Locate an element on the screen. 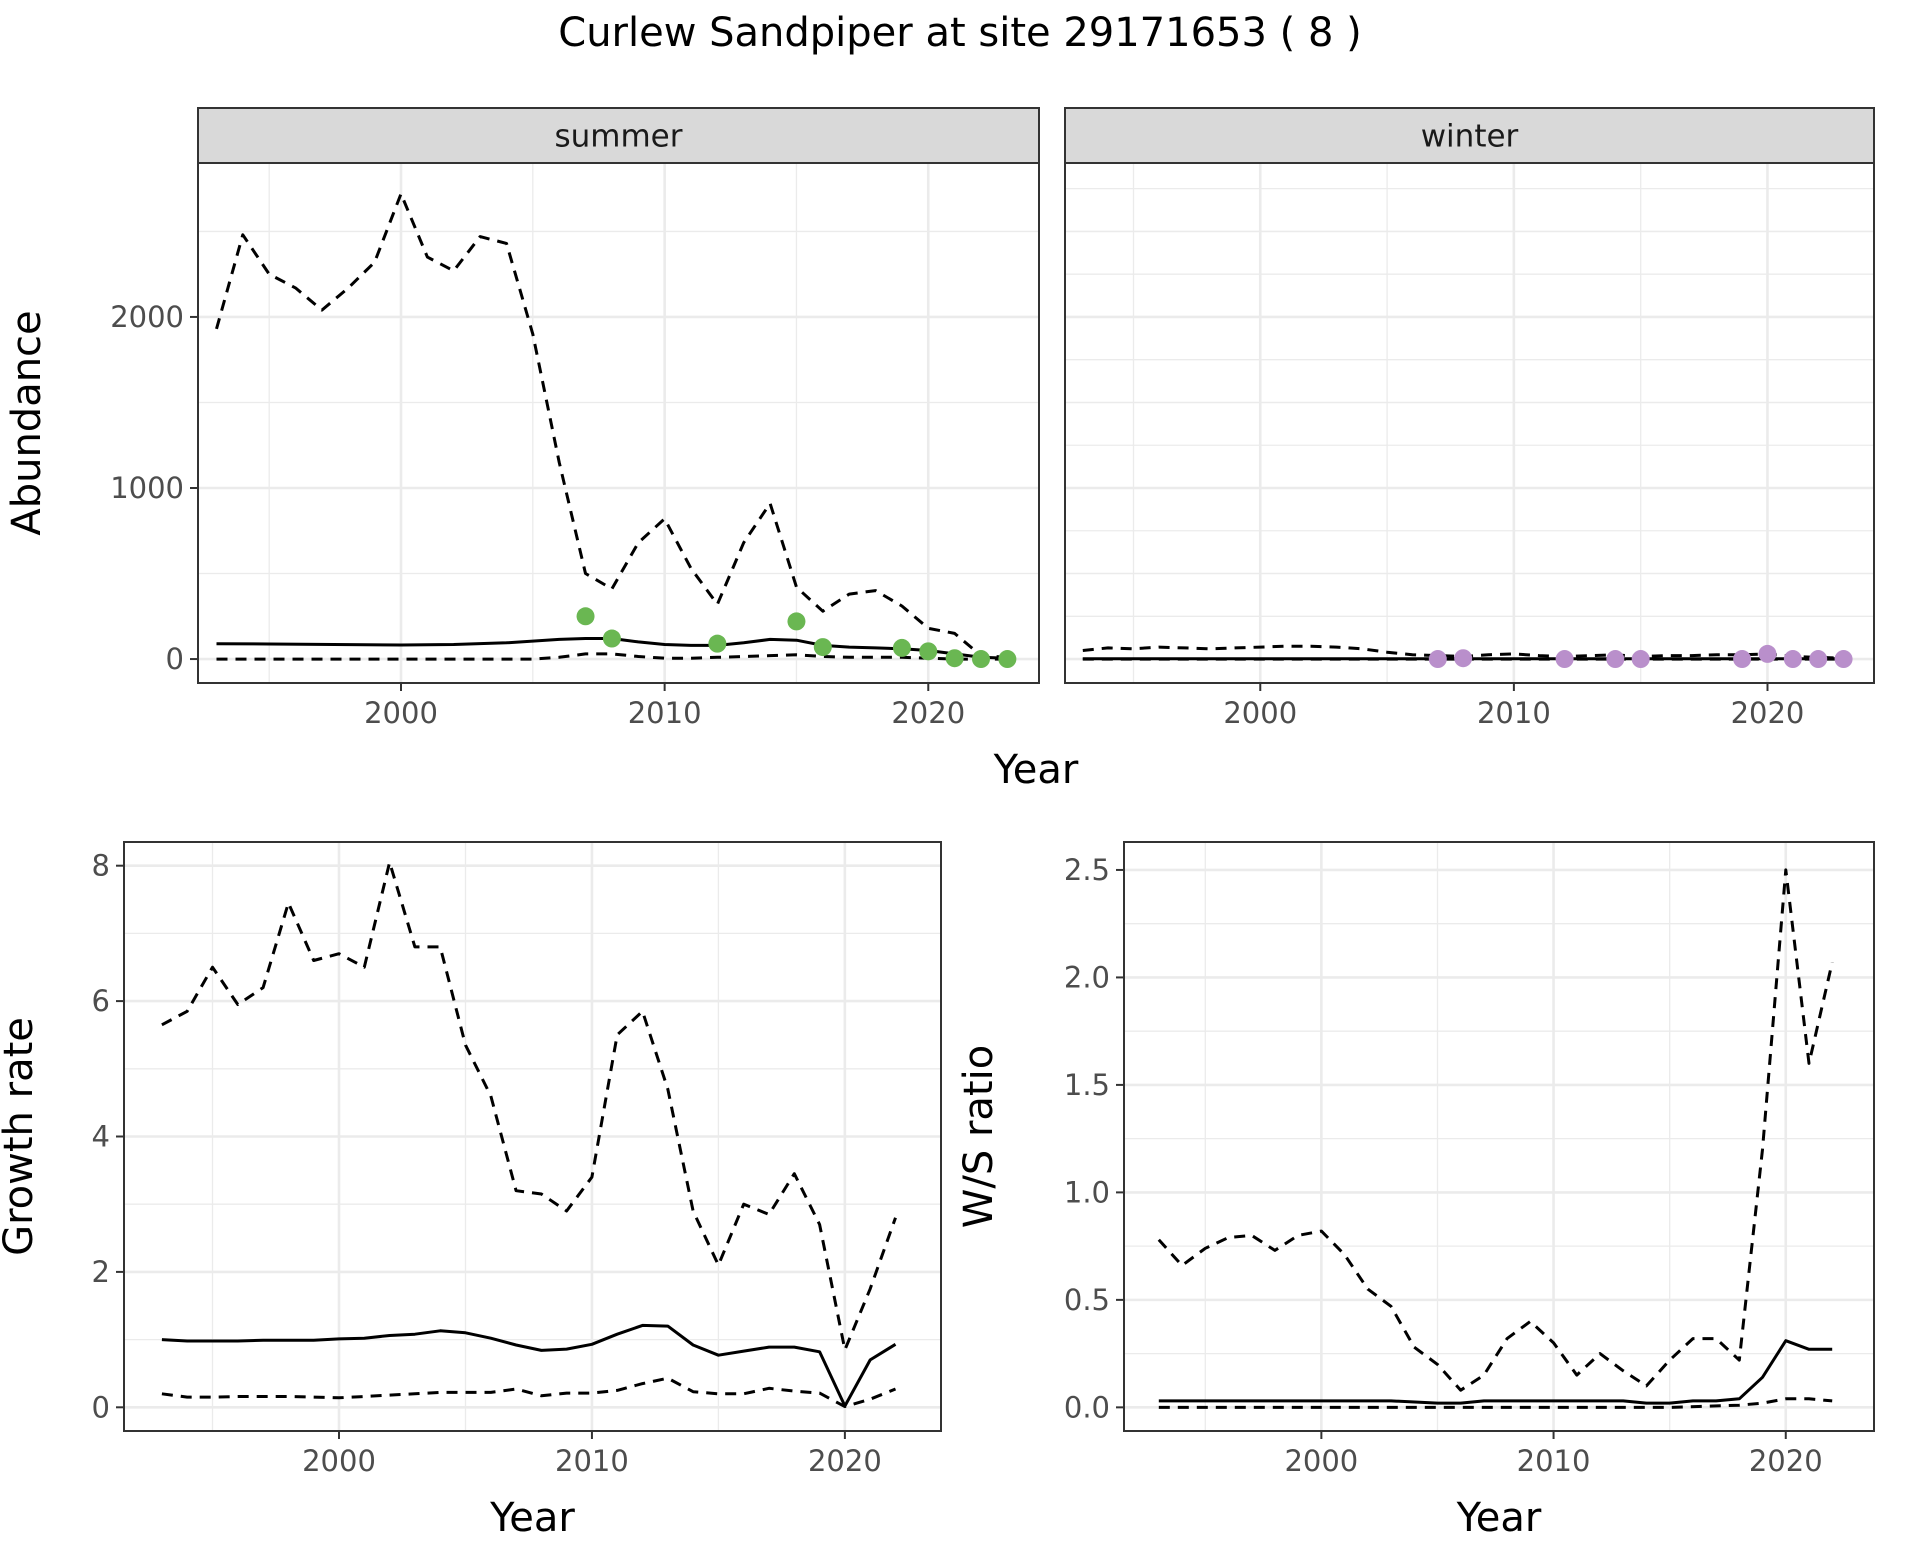  facet-strip-label: summer is located at coordinates (618, 137).